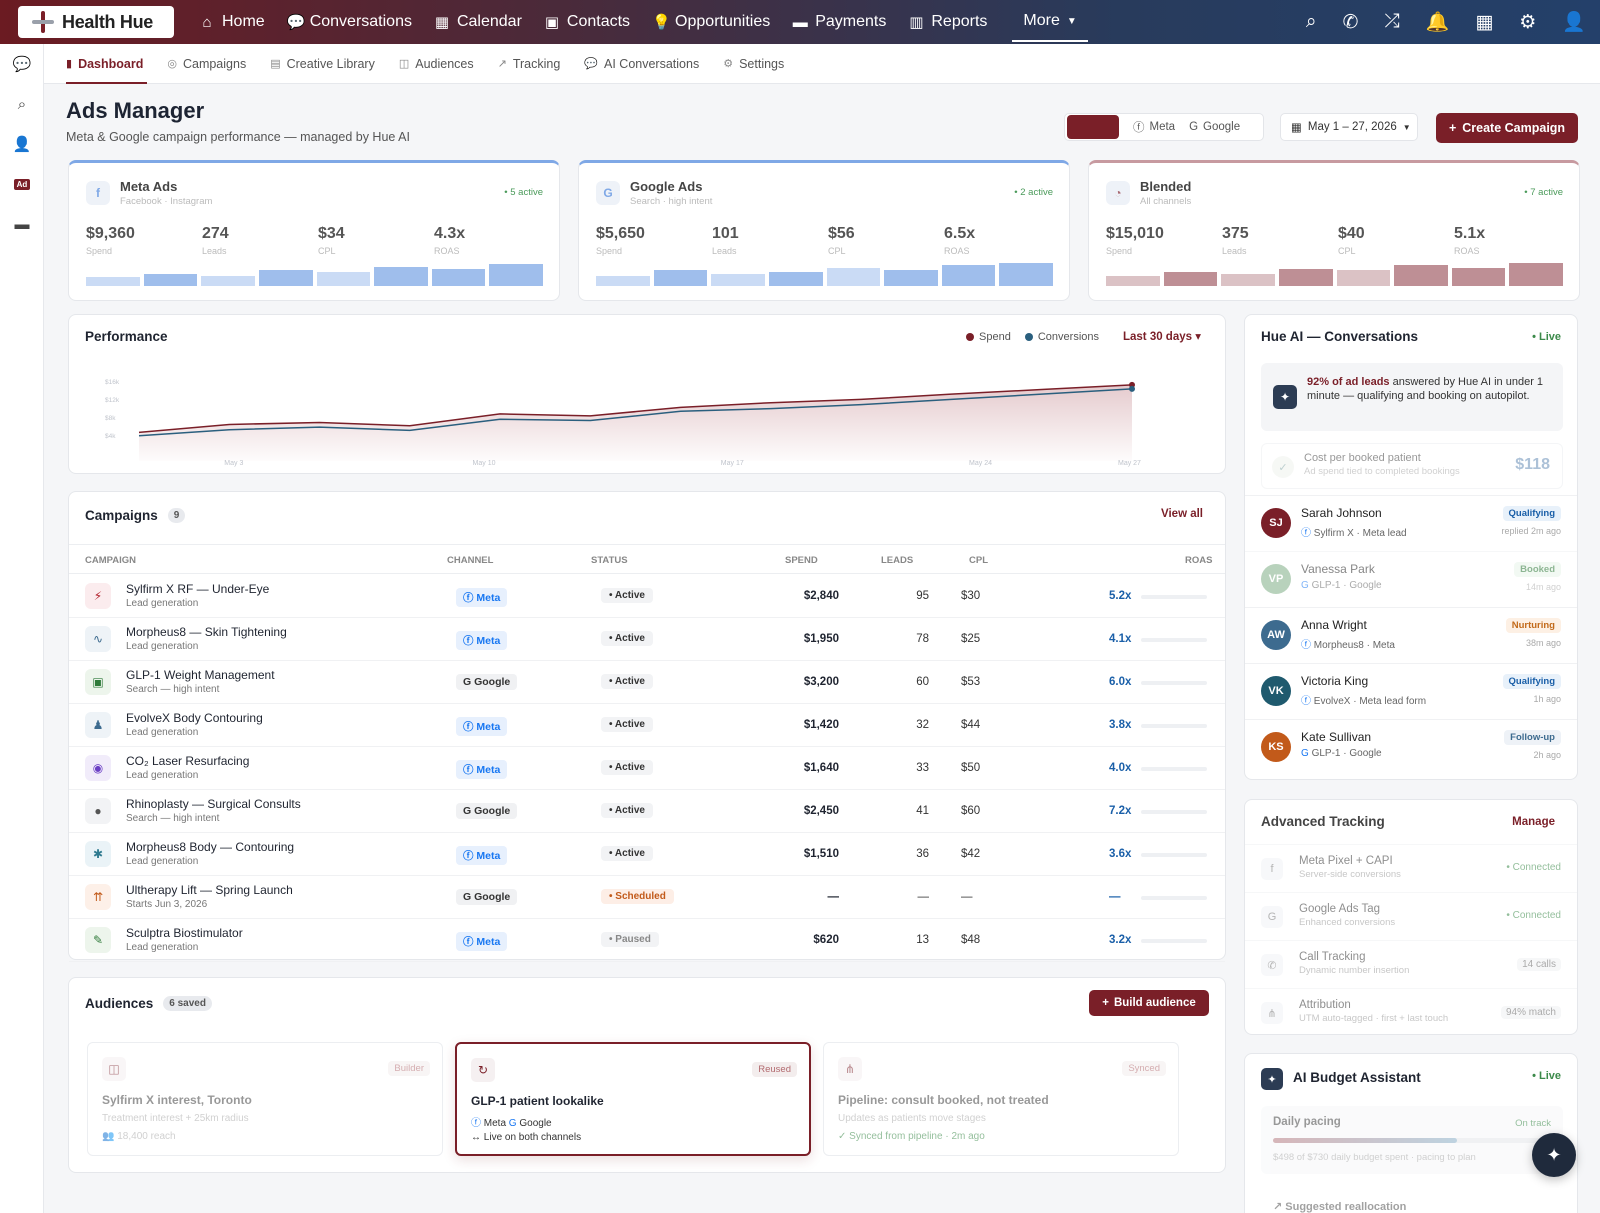 This screenshot has height=1213, width=1600. Describe the element at coordinates (173, 818) in the screenshot. I see `campaign-type: Search — high intent` at that location.